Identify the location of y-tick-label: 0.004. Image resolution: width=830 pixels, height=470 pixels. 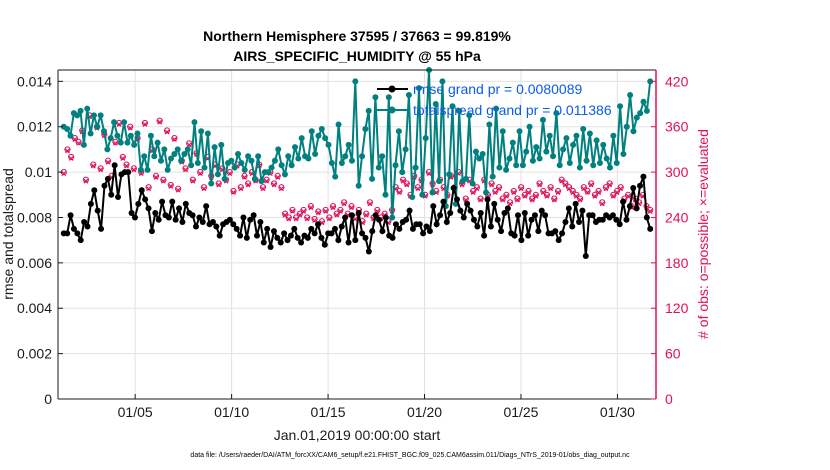
(34, 308).